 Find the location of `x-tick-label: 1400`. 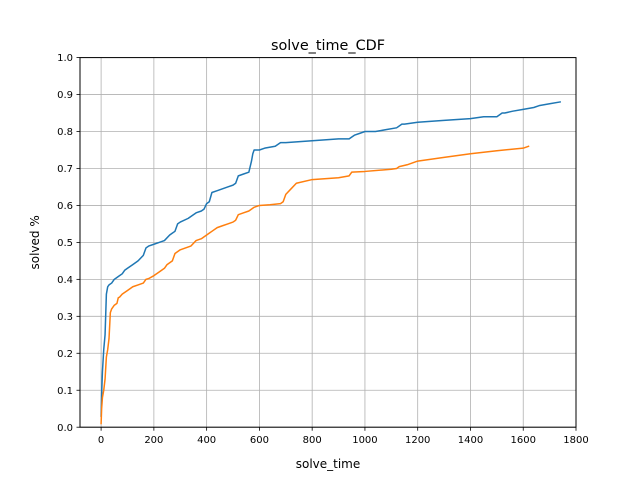

x-tick-label: 1400 is located at coordinates (470, 440).